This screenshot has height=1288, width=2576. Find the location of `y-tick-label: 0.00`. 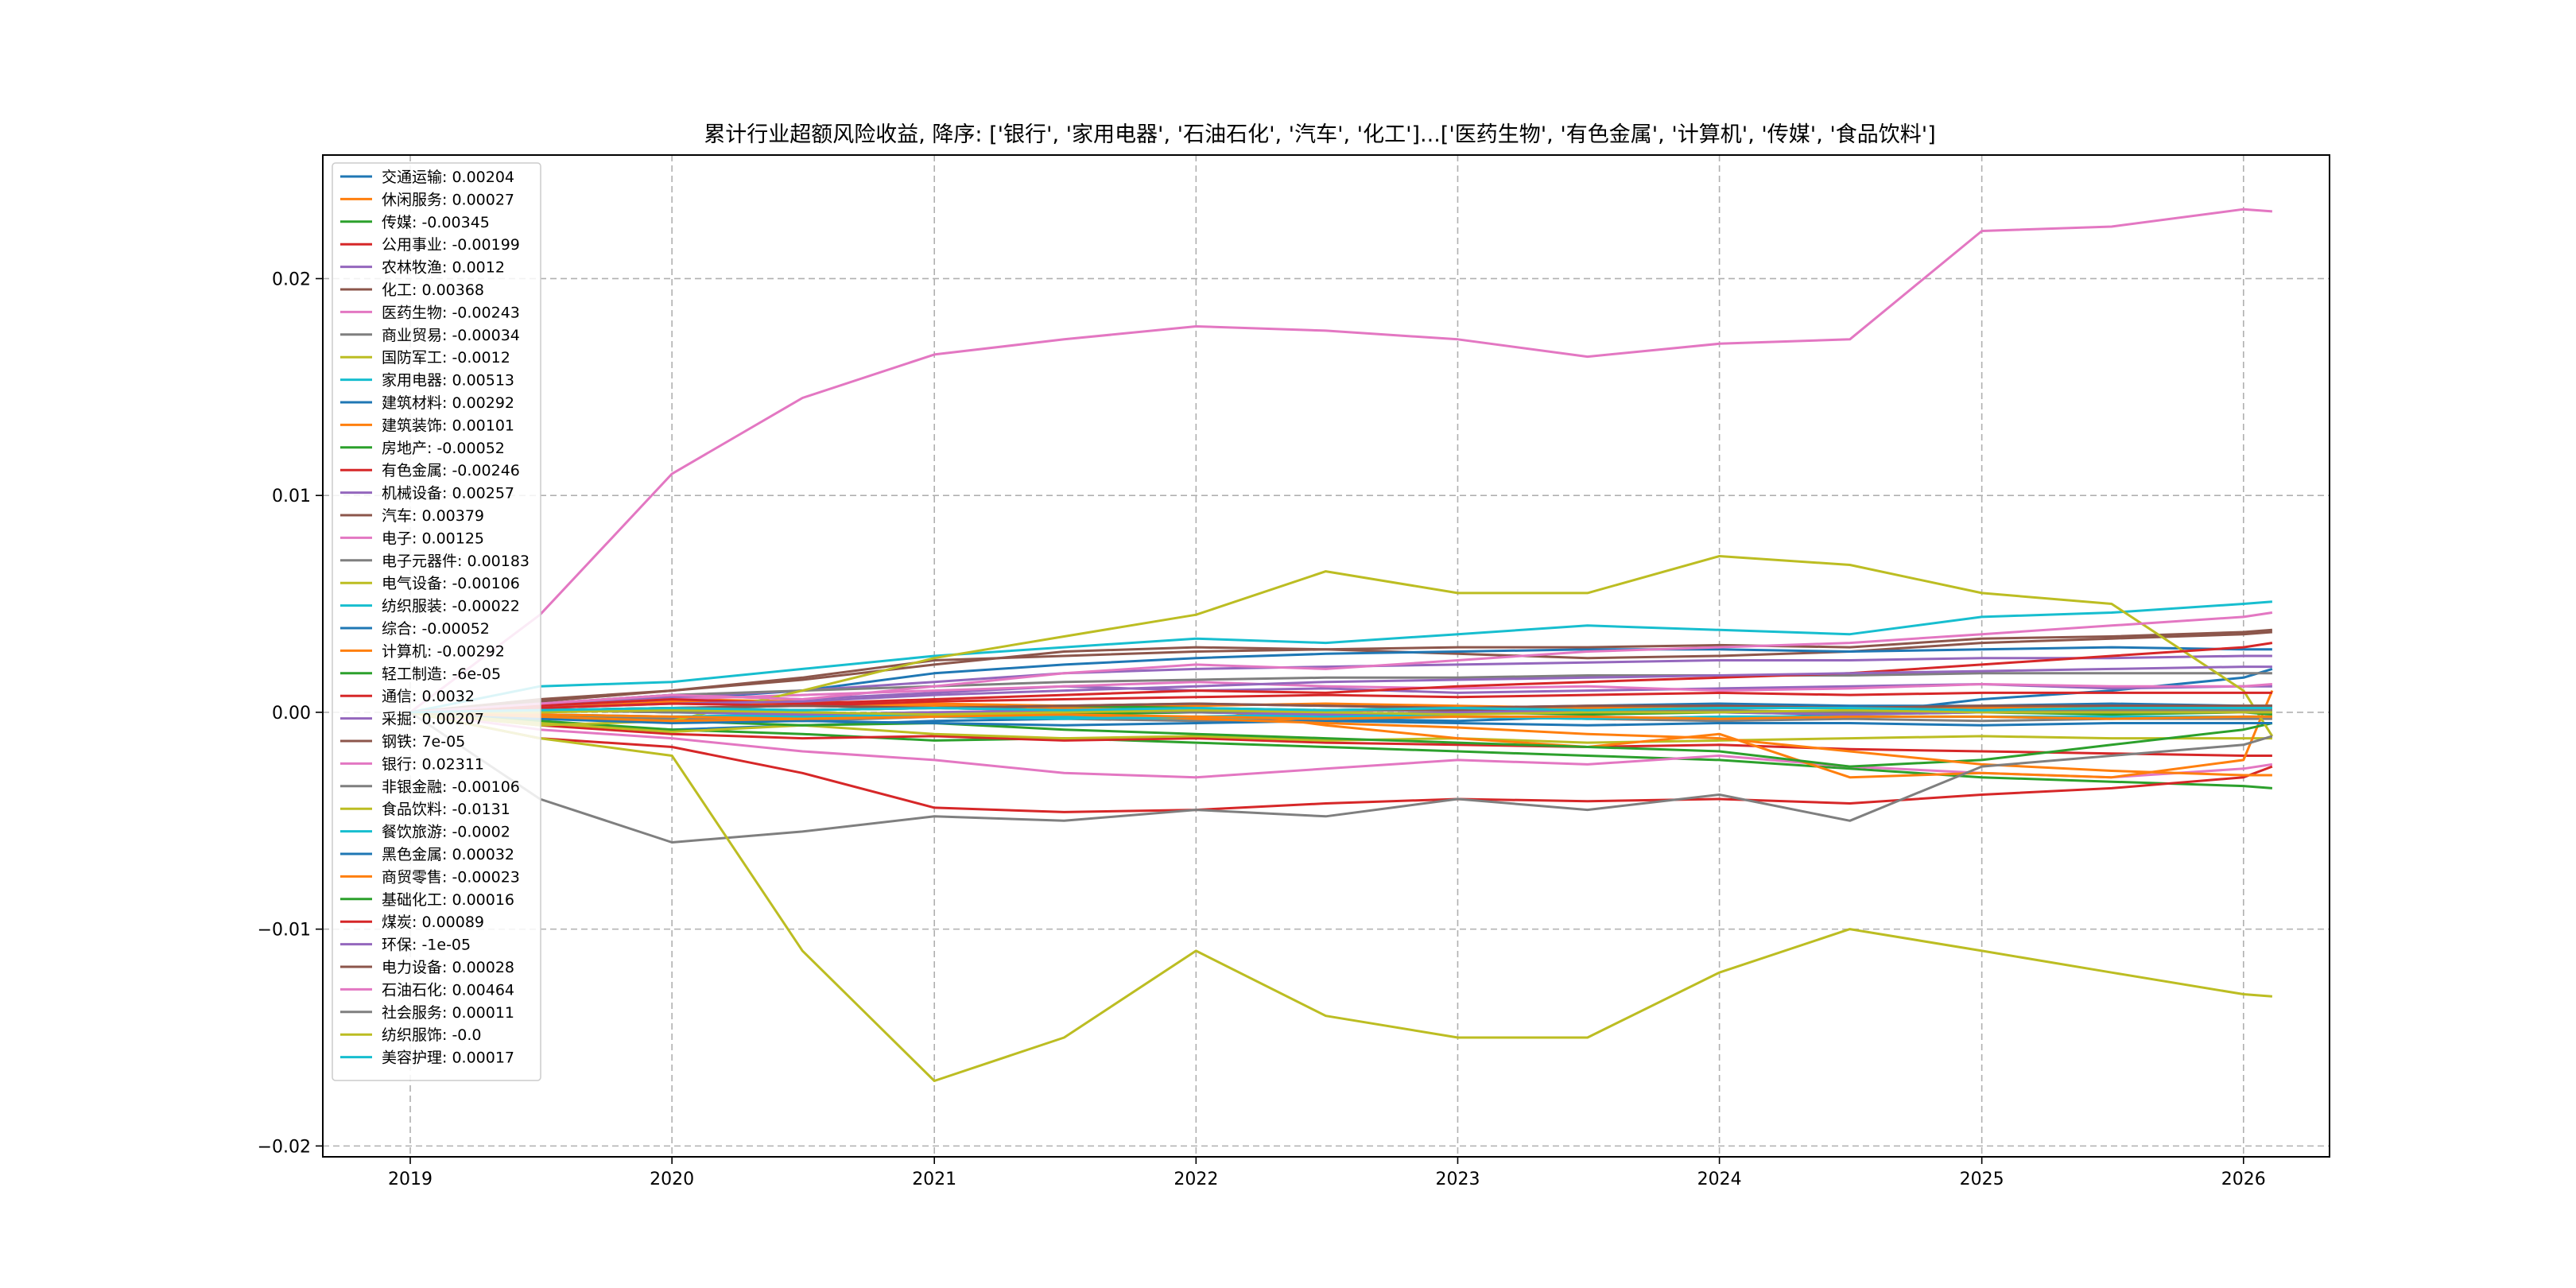

y-tick-label: 0.00 is located at coordinates (292, 714).